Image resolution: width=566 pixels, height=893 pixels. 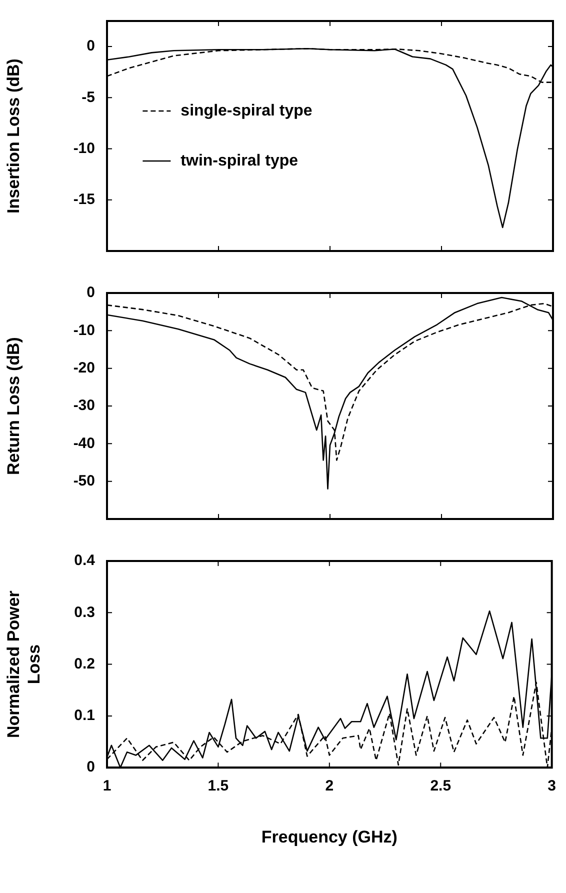 I want to click on y-tick-label: -20, so click(x=84, y=367).